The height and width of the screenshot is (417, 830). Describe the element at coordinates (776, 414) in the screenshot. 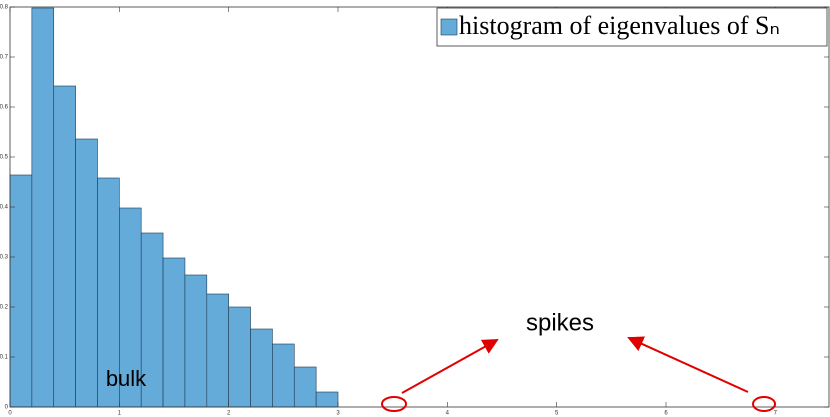

I see `x-tick-label: 7` at that location.